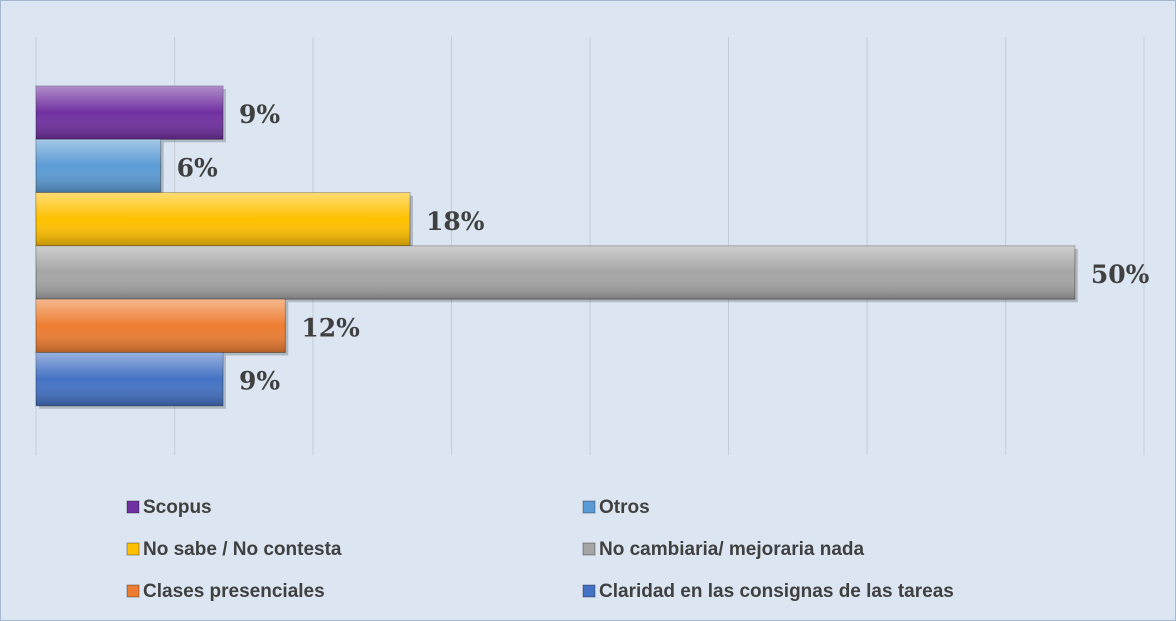 Image resolution: width=1176 pixels, height=621 pixels. Describe the element at coordinates (455, 221) in the screenshot. I see `value-label: 18%` at that location.